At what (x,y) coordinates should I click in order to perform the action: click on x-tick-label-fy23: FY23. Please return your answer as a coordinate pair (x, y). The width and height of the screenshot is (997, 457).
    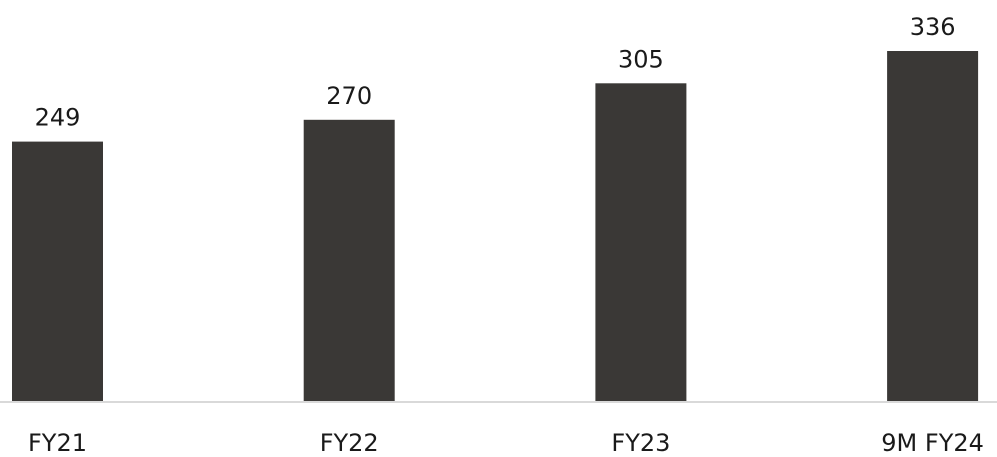
    Looking at the image, I should click on (640, 443).